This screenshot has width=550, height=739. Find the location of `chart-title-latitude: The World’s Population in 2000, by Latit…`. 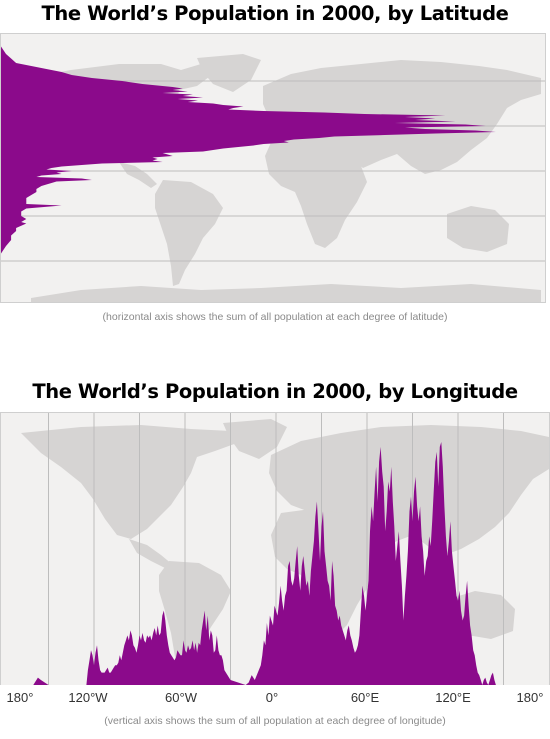

chart-title-latitude: The World’s Population in 2000, by Latit… is located at coordinates (275, 13).